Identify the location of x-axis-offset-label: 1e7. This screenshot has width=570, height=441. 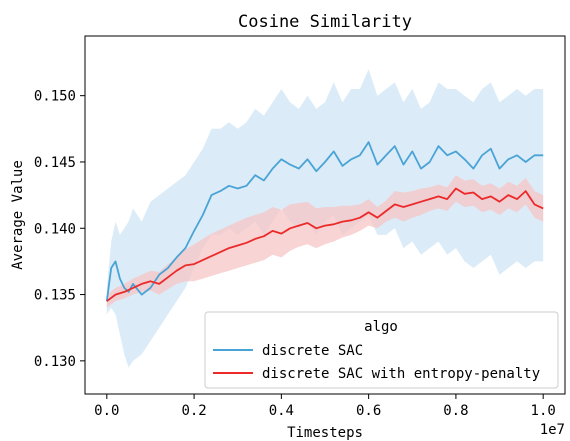
(552, 430).